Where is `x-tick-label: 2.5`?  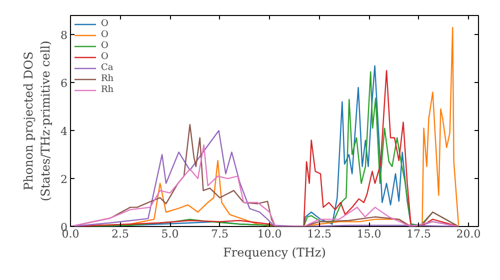
x-tick-label: 2.5 is located at coordinates (121, 234).